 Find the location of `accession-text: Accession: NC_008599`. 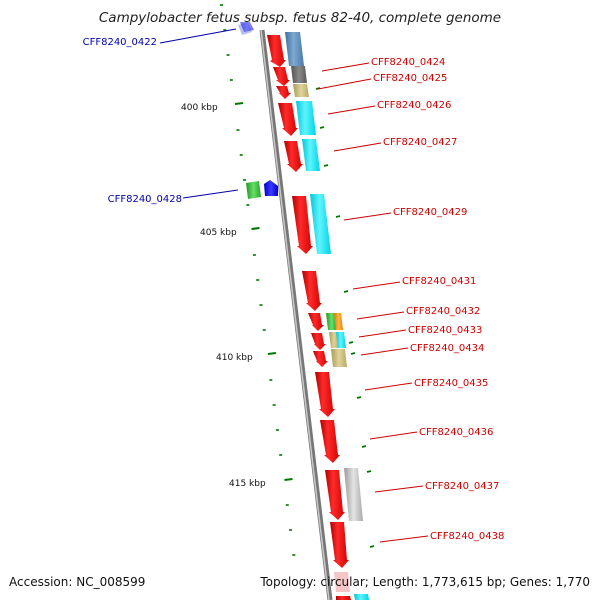

accession-text: Accession: NC_008599 is located at coordinates (77, 582).